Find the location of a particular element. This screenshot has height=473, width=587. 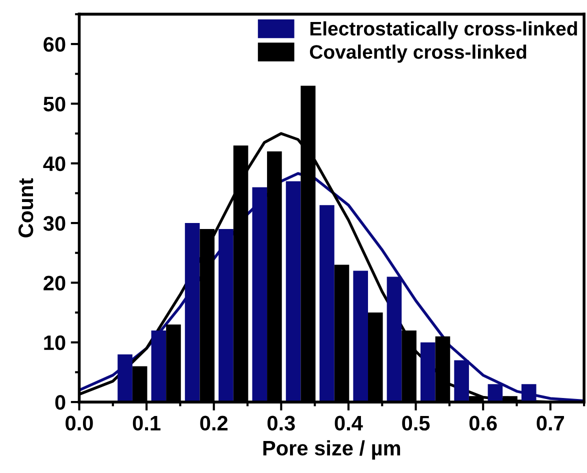

y-tick-label: 30 is located at coordinates (54, 223).